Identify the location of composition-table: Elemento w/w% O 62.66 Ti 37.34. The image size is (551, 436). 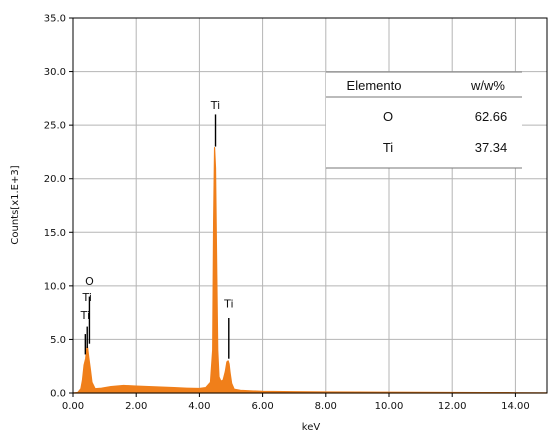
(424, 120).